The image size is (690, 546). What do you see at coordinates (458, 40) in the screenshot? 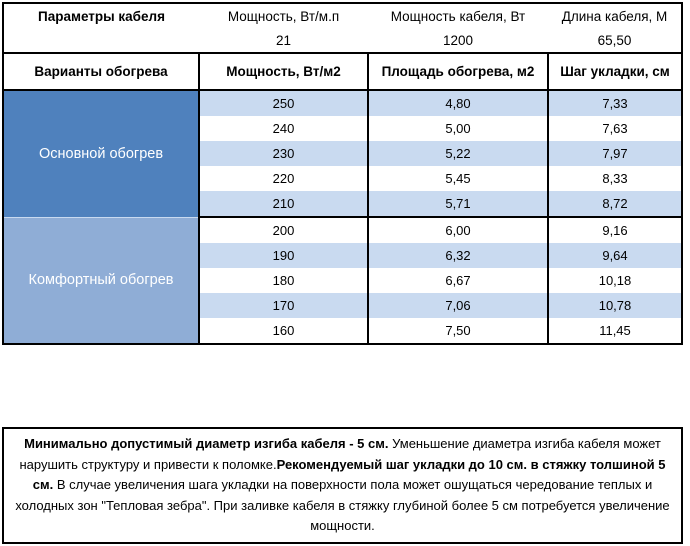
I see `param-value-cable-power: 1200` at bounding box center [458, 40].